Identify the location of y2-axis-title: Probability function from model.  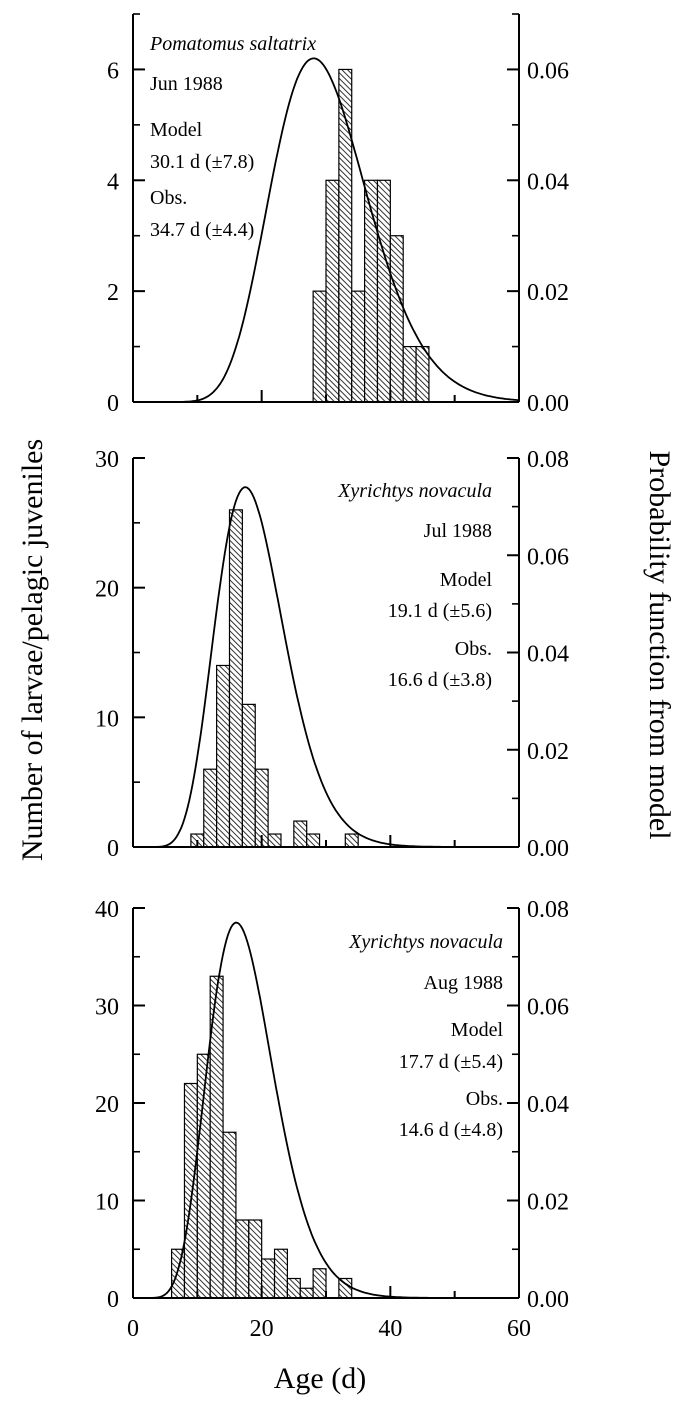
(659, 644).